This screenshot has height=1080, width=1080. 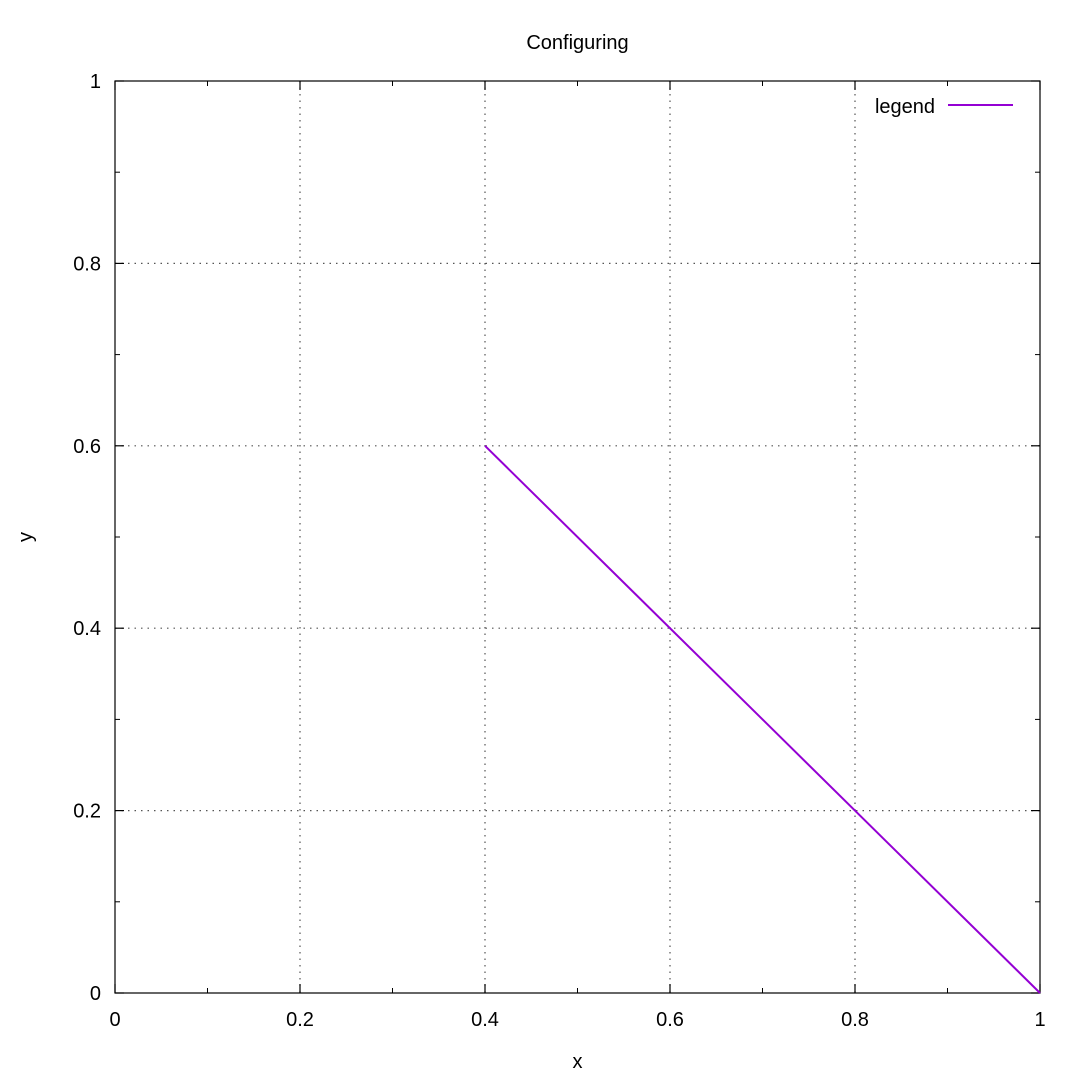 What do you see at coordinates (300, 1020) in the screenshot?
I see `x-tick-label: 0.2` at bounding box center [300, 1020].